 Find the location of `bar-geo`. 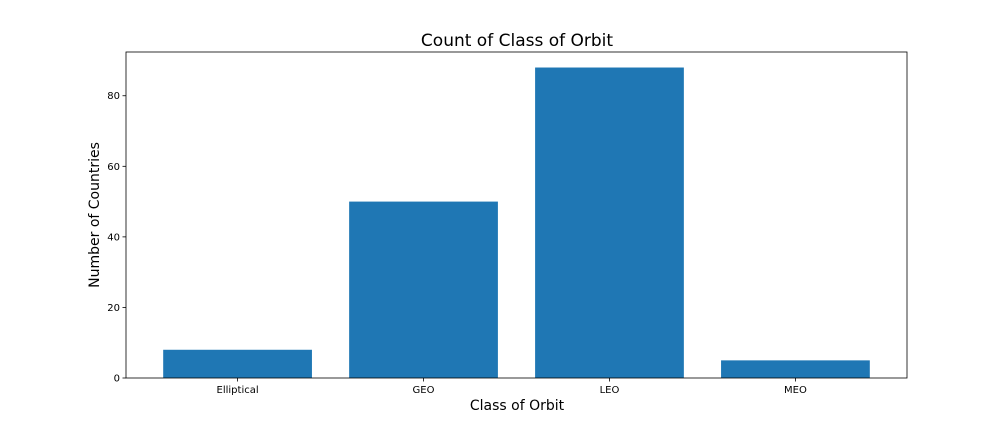

bar-geo is located at coordinates (423, 289).